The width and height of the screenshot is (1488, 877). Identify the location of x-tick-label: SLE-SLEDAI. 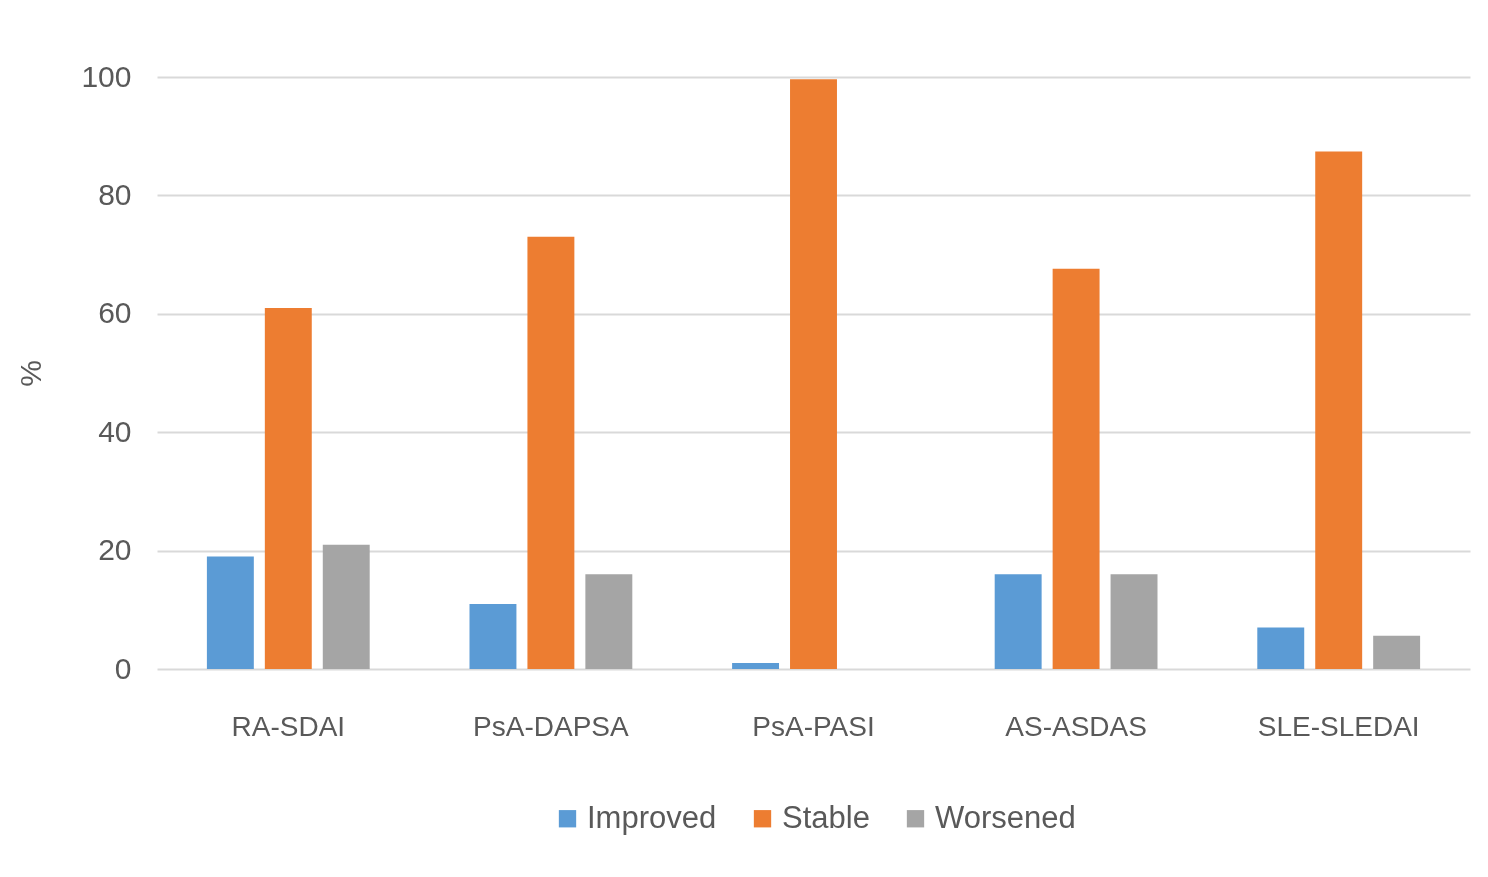
(1338, 726).